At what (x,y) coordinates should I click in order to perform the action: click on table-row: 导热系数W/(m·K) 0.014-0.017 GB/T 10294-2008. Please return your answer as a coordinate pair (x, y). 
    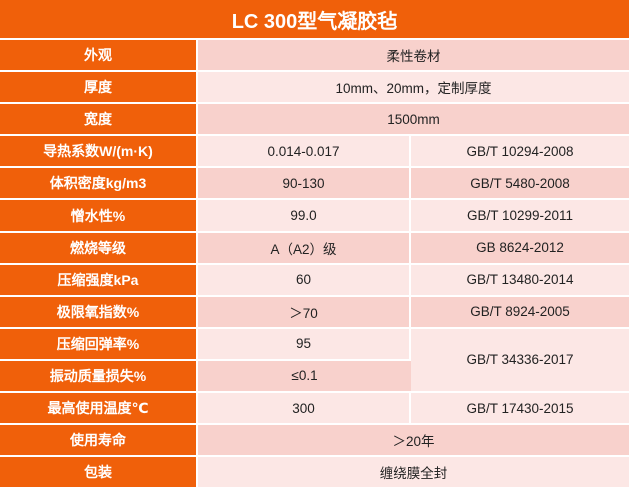
    Looking at the image, I should click on (314, 152).